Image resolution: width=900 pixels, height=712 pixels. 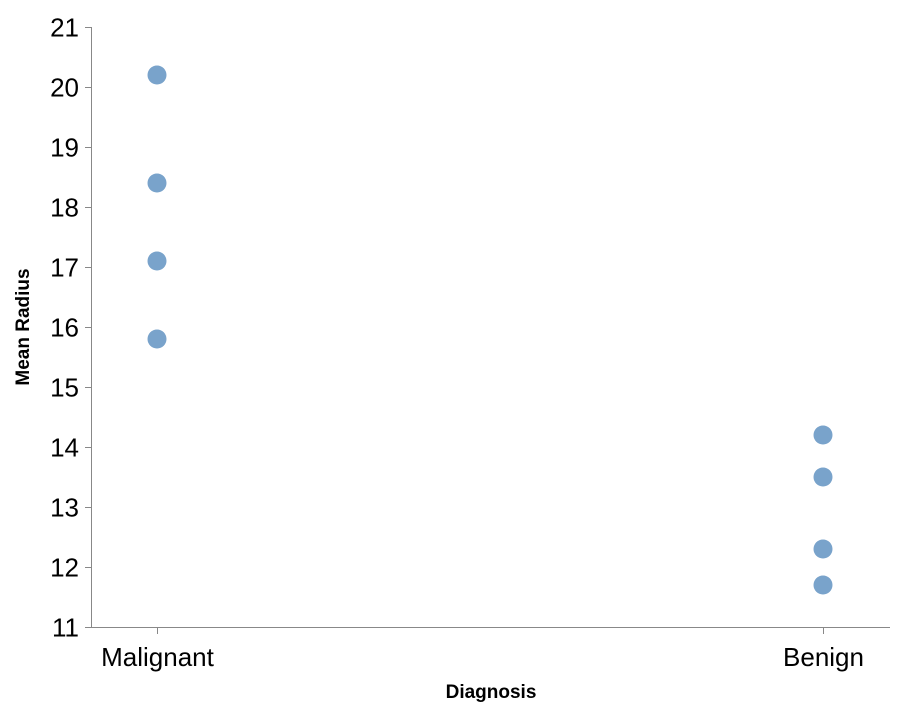 What do you see at coordinates (64, 148) in the screenshot?
I see `y-tick-label: 19` at bounding box center [64, 148].